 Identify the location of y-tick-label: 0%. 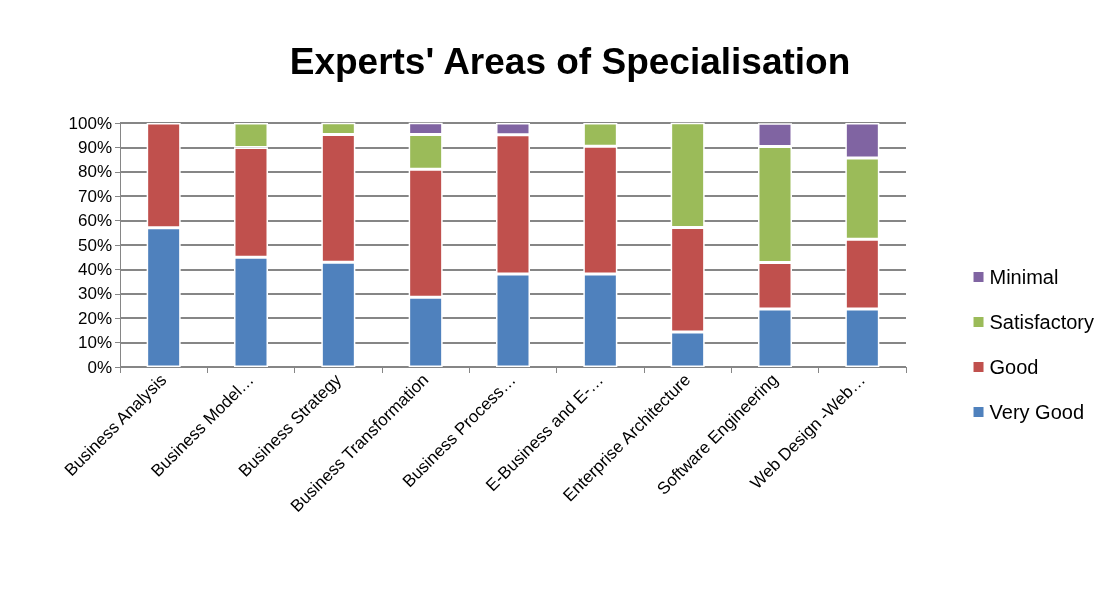
(99, 367).